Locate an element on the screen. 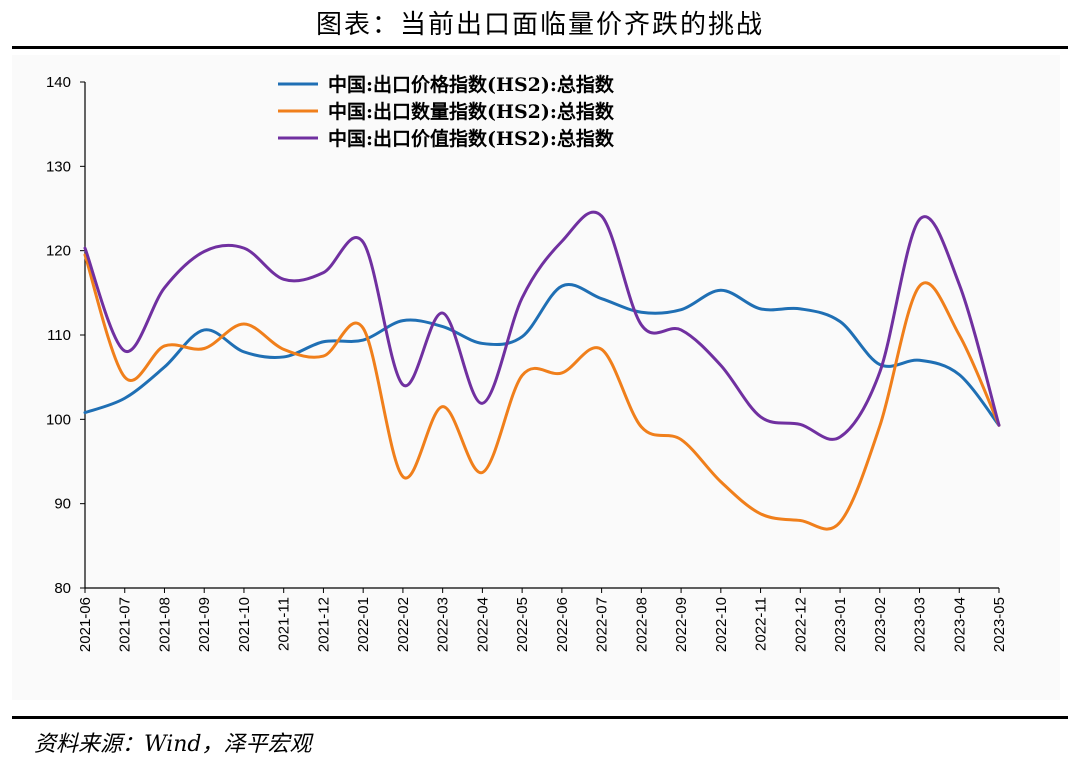  x-tick-label: 2021-06 is located at coordinates (85, 624).